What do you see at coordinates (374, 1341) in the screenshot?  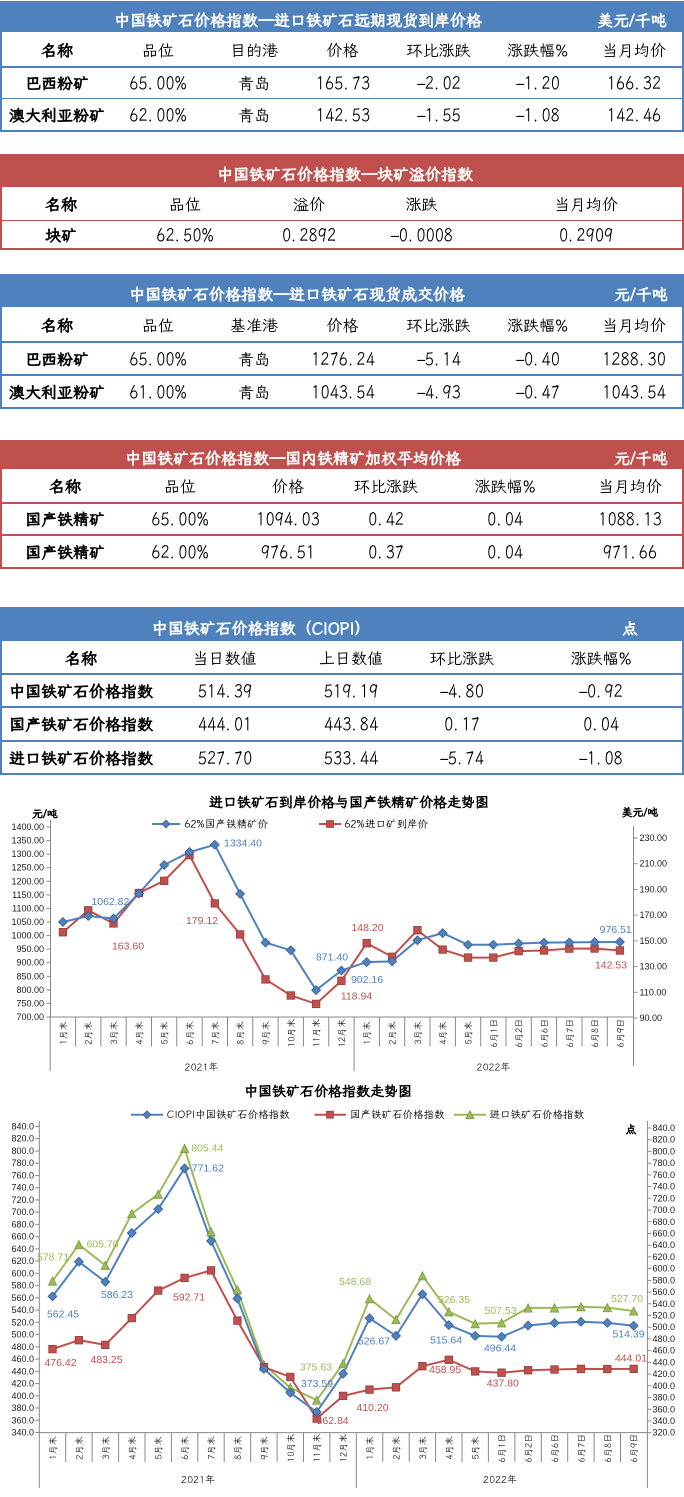 I see `svg-text: 526.67` at bounding box center [374, 1341].